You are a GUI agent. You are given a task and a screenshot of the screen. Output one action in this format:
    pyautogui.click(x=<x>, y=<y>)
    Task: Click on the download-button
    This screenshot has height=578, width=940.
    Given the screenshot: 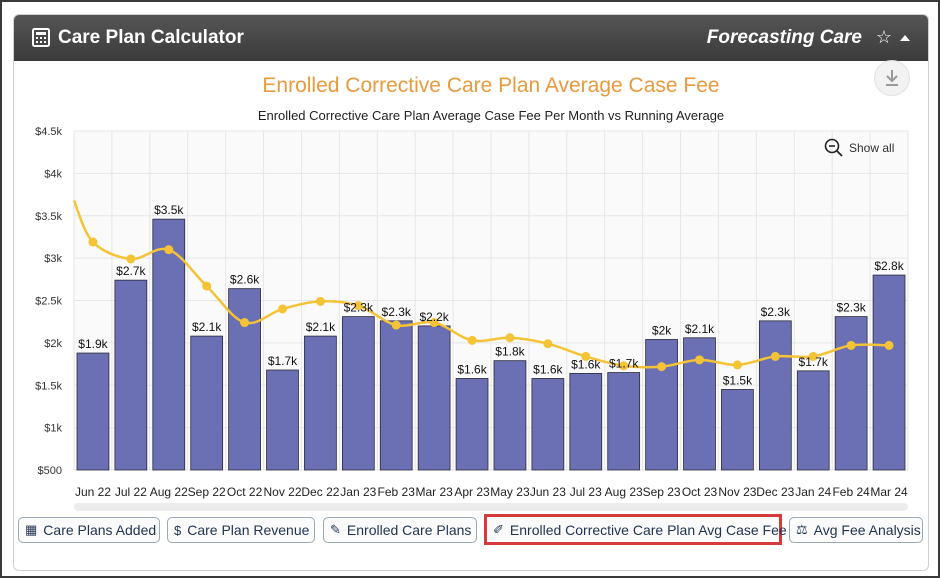 What is the action you would take?
    pyautogui.click(x=892, y=78)
    